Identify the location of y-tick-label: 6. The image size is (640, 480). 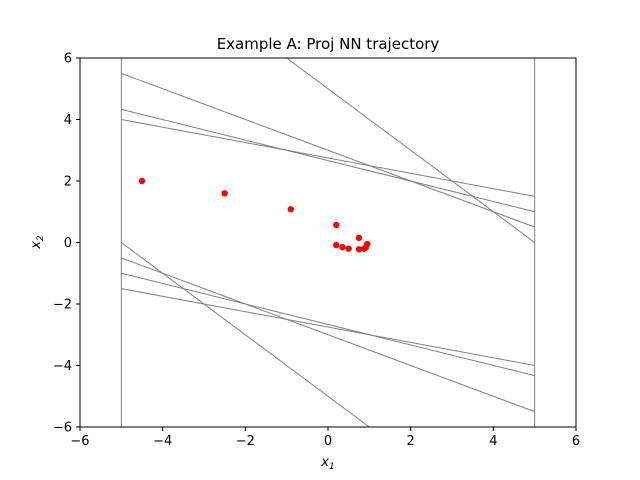
(68, 59).